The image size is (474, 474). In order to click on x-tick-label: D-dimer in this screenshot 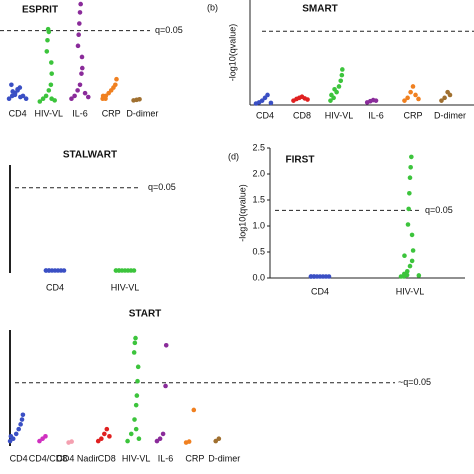, I will do `click(224, 458)`.